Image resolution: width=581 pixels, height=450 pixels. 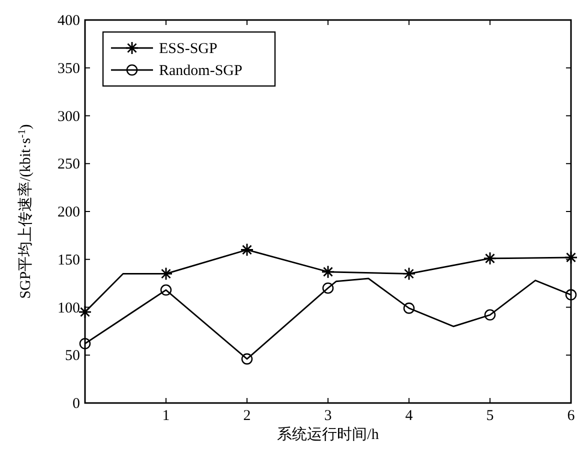 I want to click on y-tick-label: 250, so click(x=69, y=164).